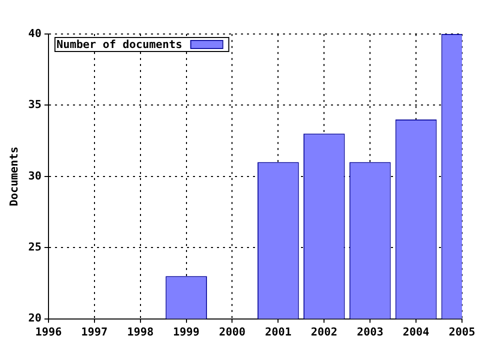  I want to click on y-tick-label: 35, so click(35, 105).